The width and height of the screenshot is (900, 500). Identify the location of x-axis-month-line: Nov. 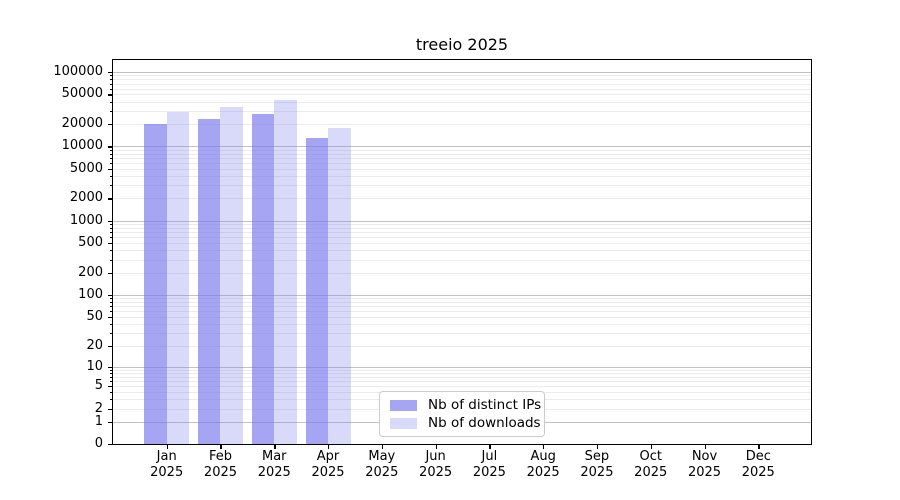
(704, 456).